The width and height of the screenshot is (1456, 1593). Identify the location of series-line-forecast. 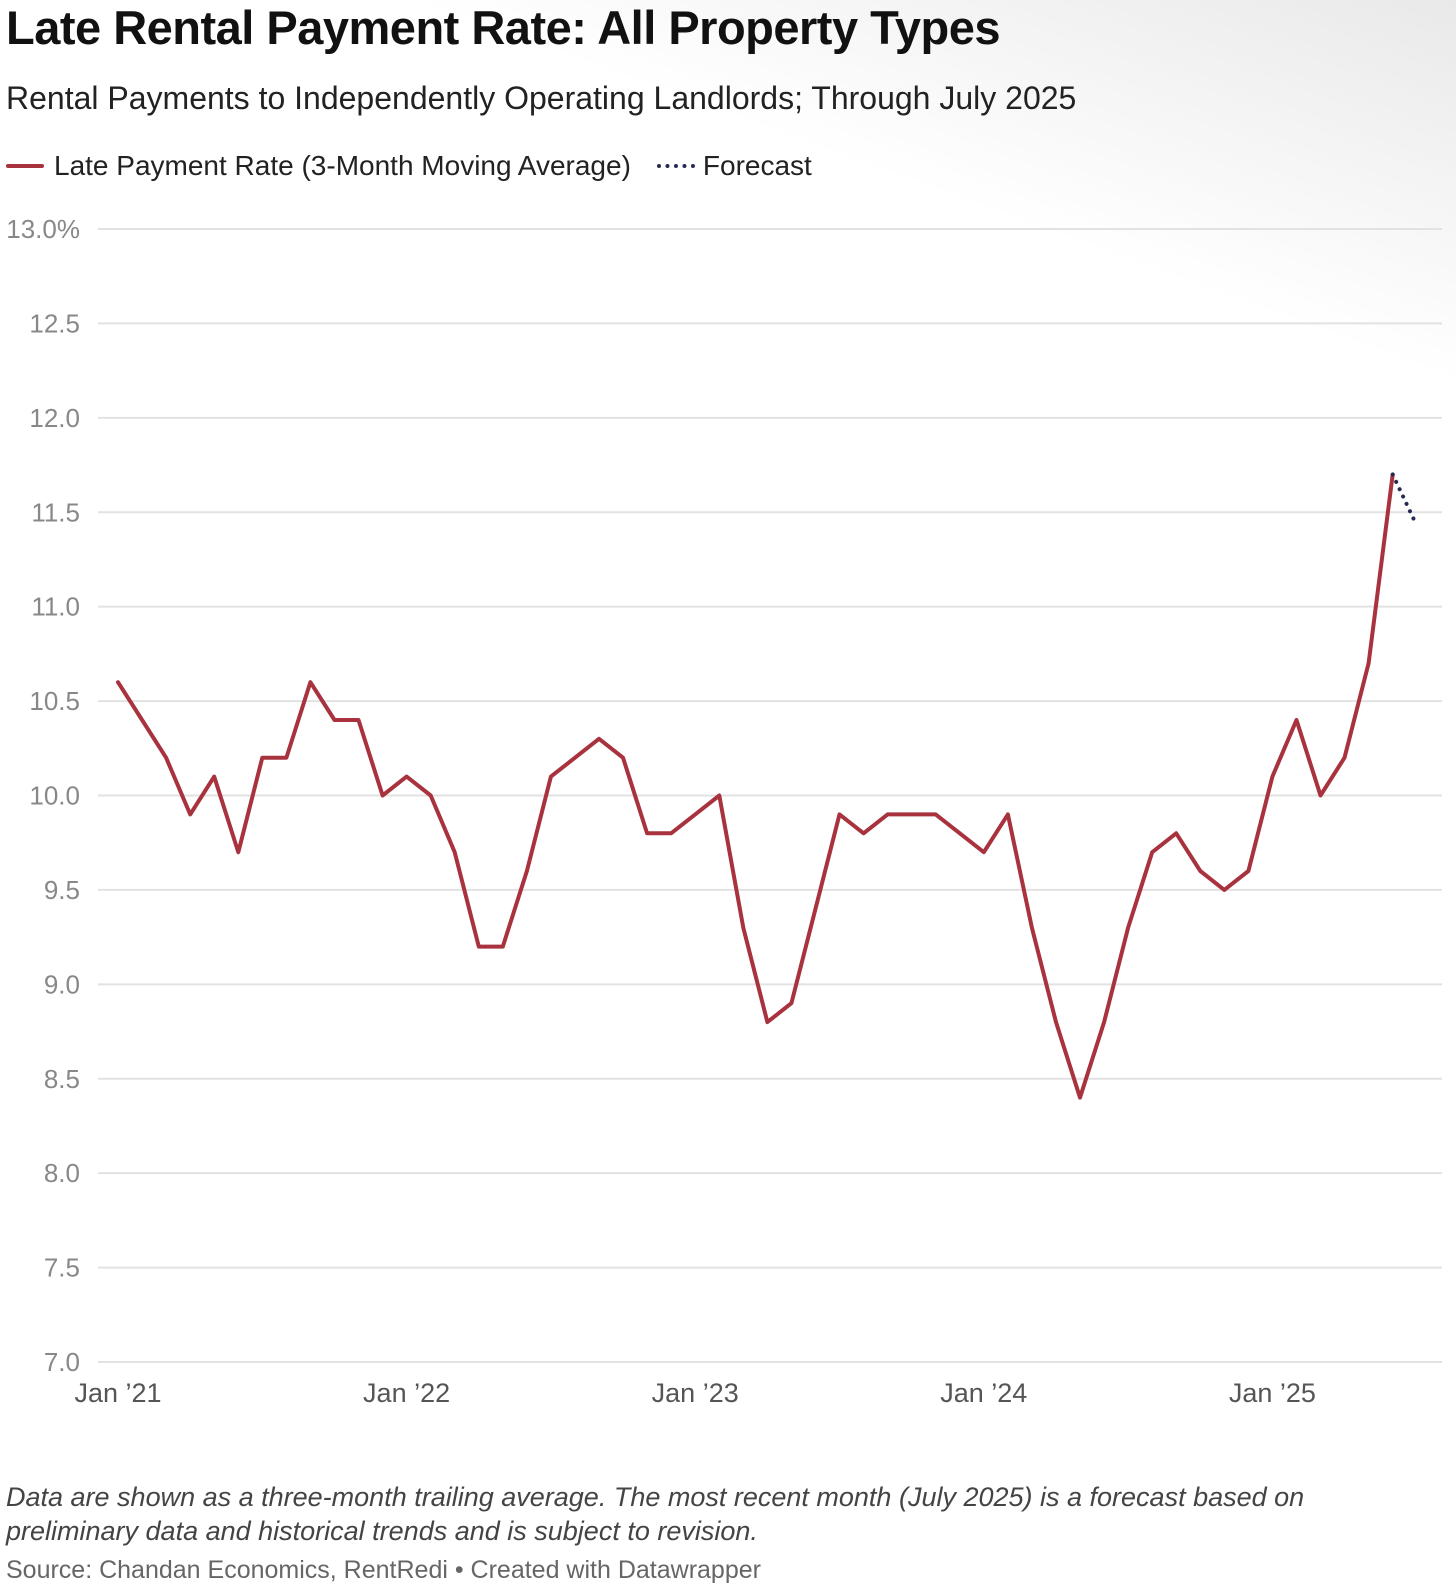
(1404, 500).